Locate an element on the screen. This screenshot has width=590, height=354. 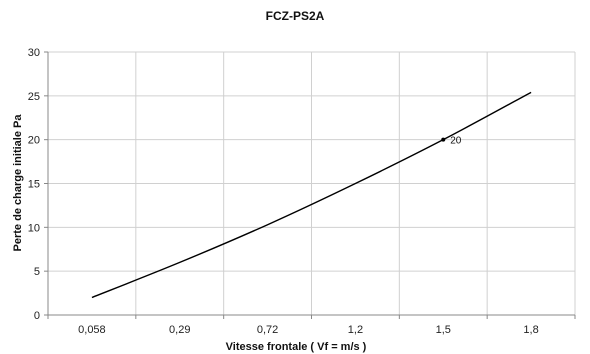
y-tick-label: 30 is located at coordinates (34, 53).